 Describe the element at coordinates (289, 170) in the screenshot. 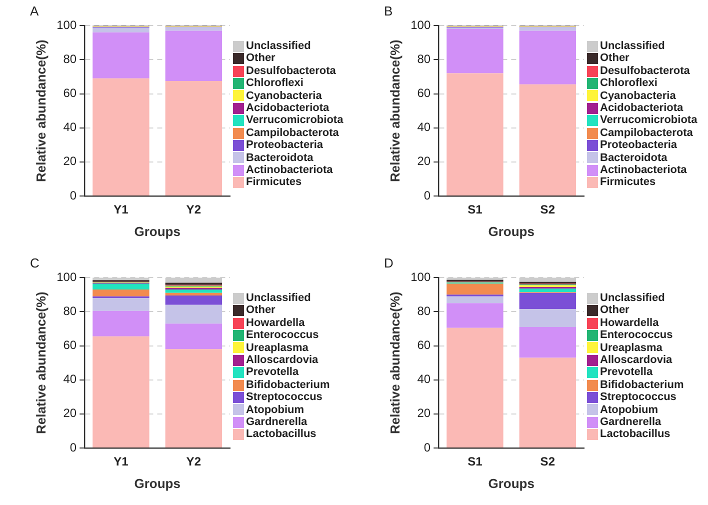

I see `legend-label: Actinobacteriota` at that location.